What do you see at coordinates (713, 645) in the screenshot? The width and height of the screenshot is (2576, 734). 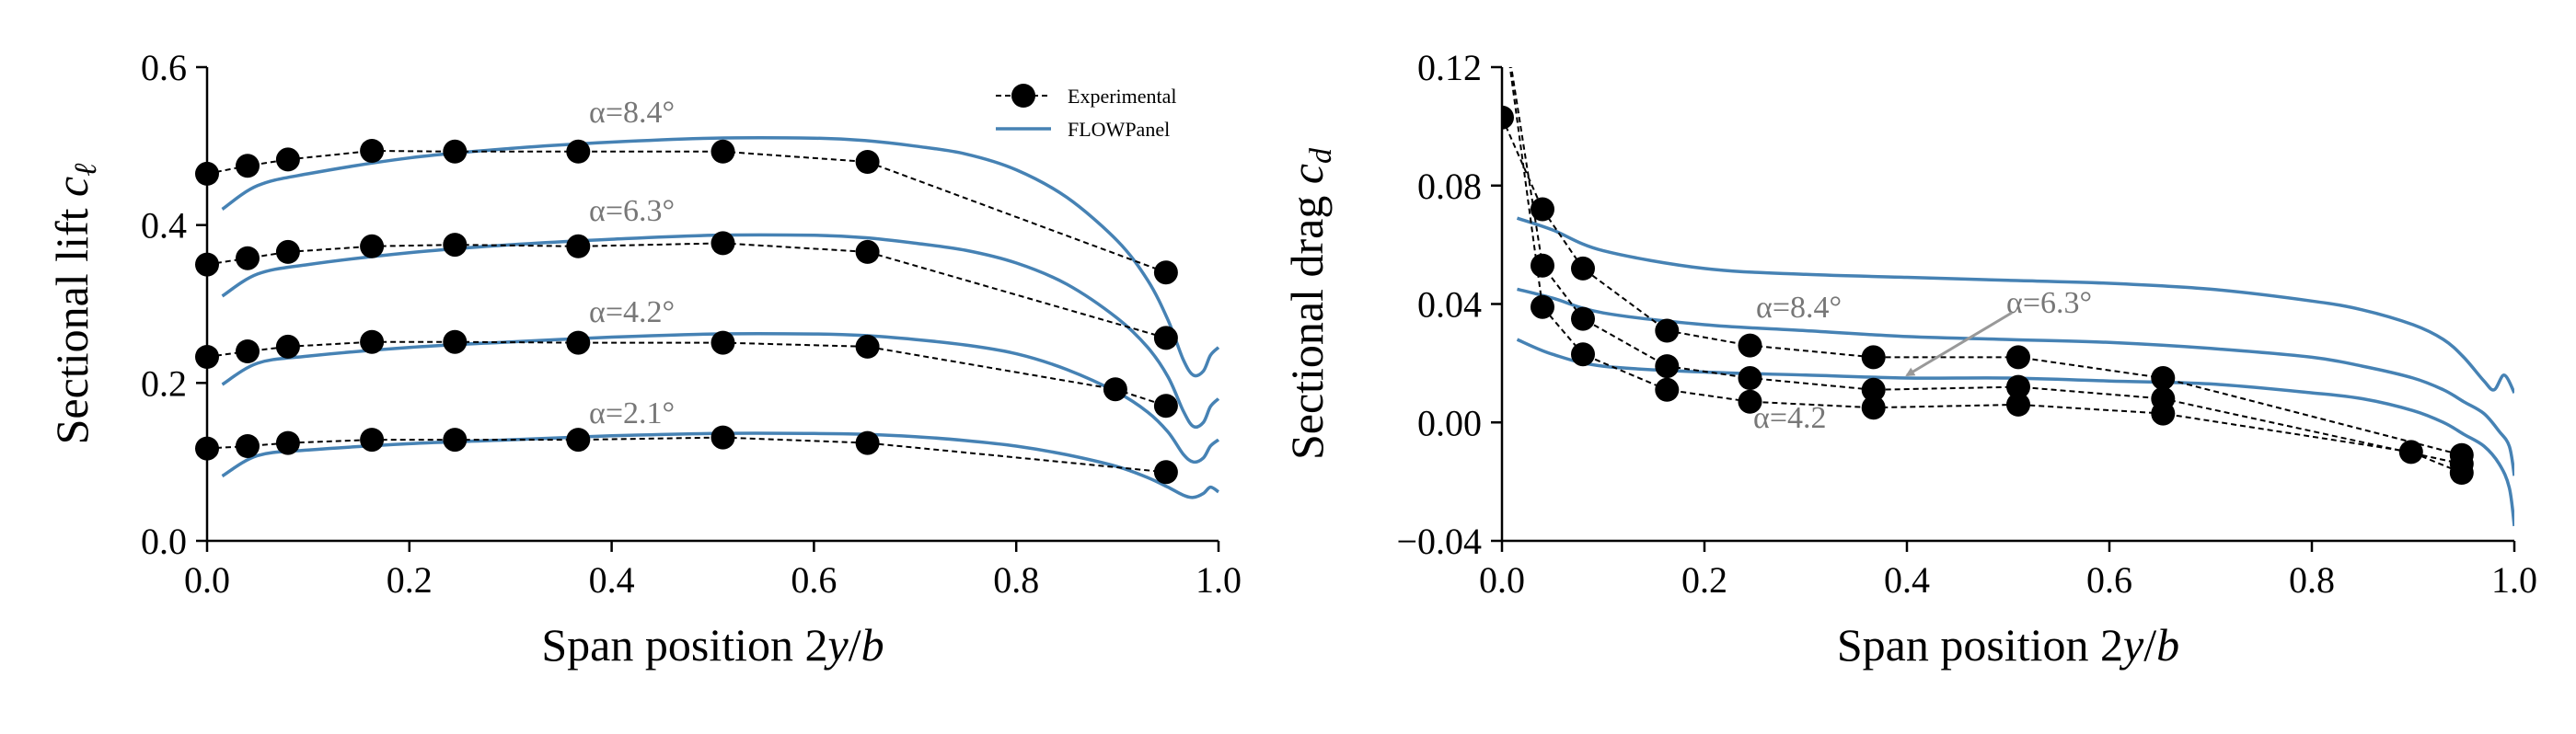 I see `lift-x-axis-label: Span position 2y/b` at bounding box center [713, 645].